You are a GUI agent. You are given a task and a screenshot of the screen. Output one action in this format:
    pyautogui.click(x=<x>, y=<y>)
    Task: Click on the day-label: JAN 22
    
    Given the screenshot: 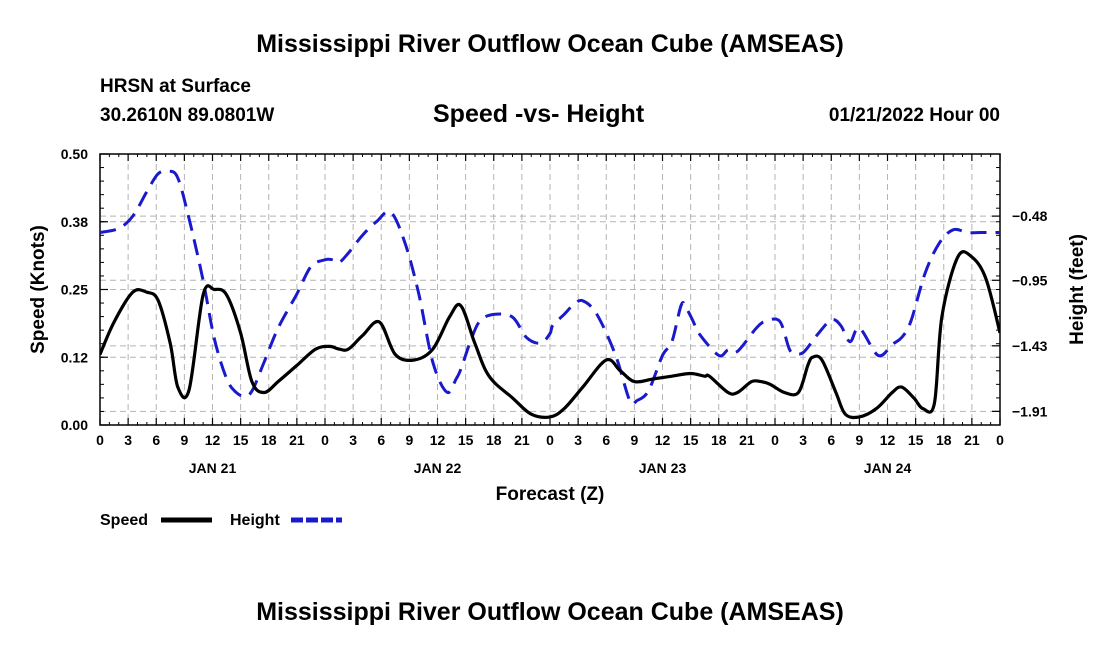 What is the action you would take?
    pyautogui.click(x=438, y=468)
    